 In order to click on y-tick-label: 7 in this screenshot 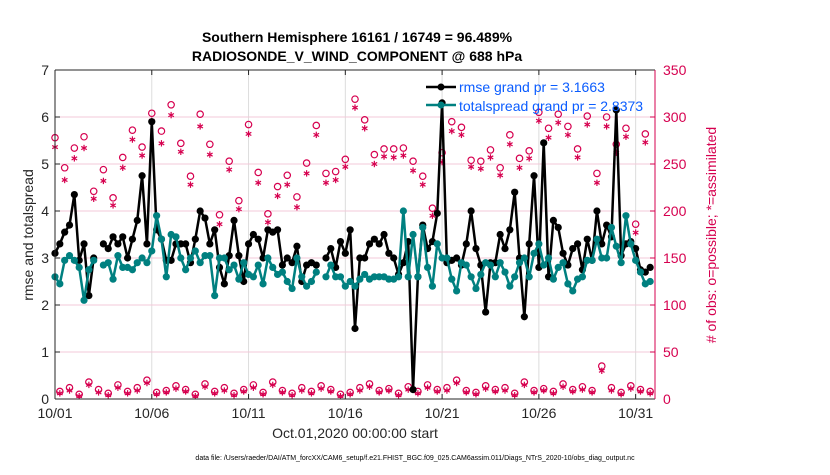, I will do `click(45, 70)`.